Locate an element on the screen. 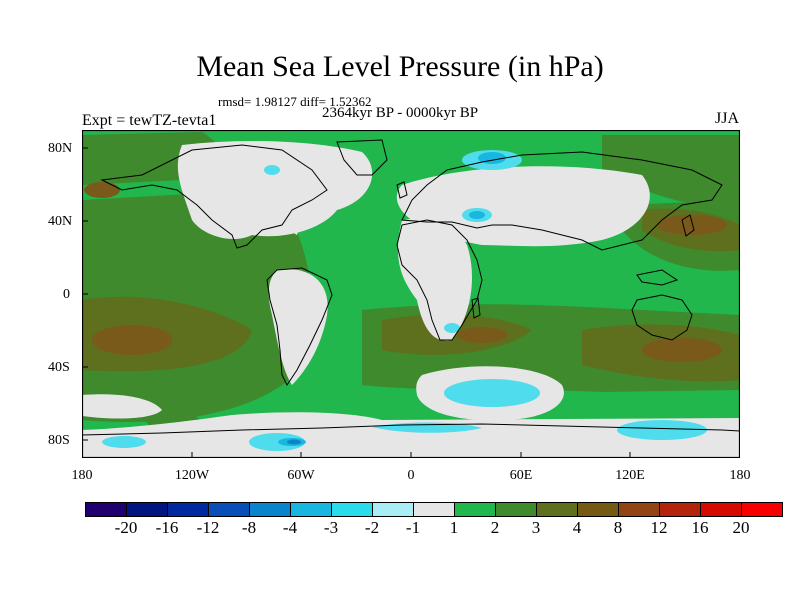  colorbar-label: -4 is located at coordinates (290, 527).